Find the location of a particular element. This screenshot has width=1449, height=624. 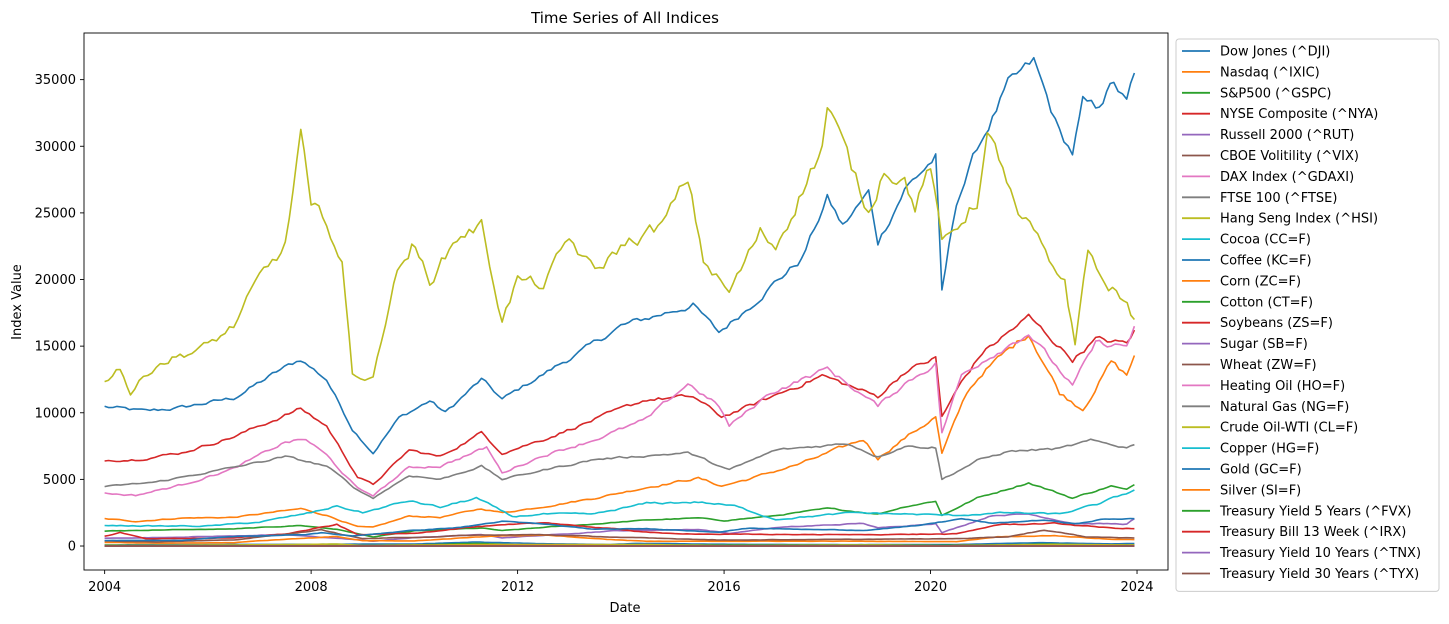

x-axis-title: Date is located at coordinates (624, 608).